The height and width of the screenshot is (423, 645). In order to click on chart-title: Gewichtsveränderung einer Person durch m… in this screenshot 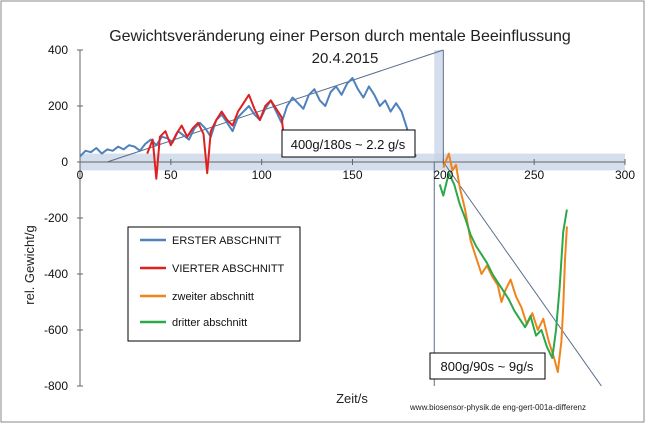, I will do `click(340, 36)`.